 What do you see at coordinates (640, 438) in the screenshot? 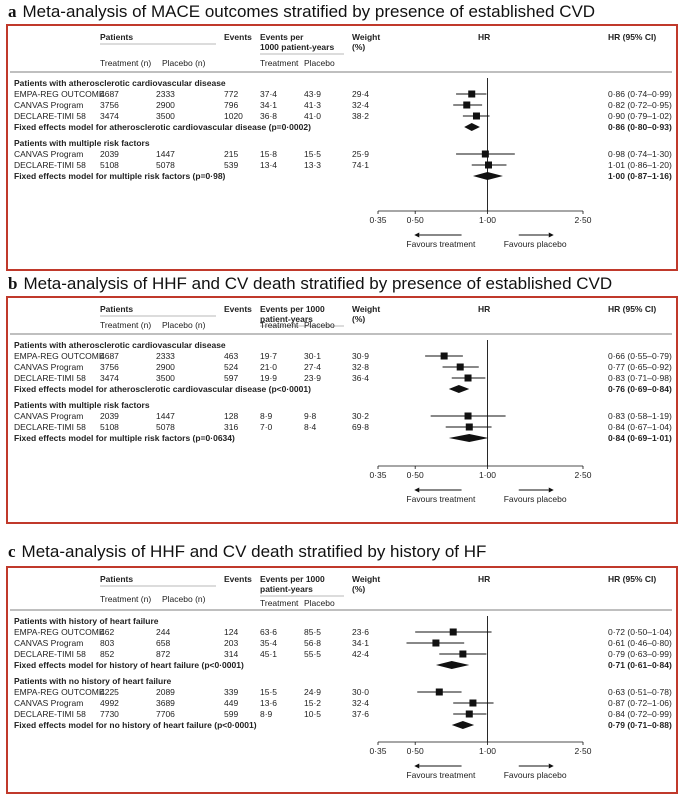
I see `panel-b-g2-summary-hr-ci: 0·84 (0·69–1·01)` at bounding box center [640, 438].